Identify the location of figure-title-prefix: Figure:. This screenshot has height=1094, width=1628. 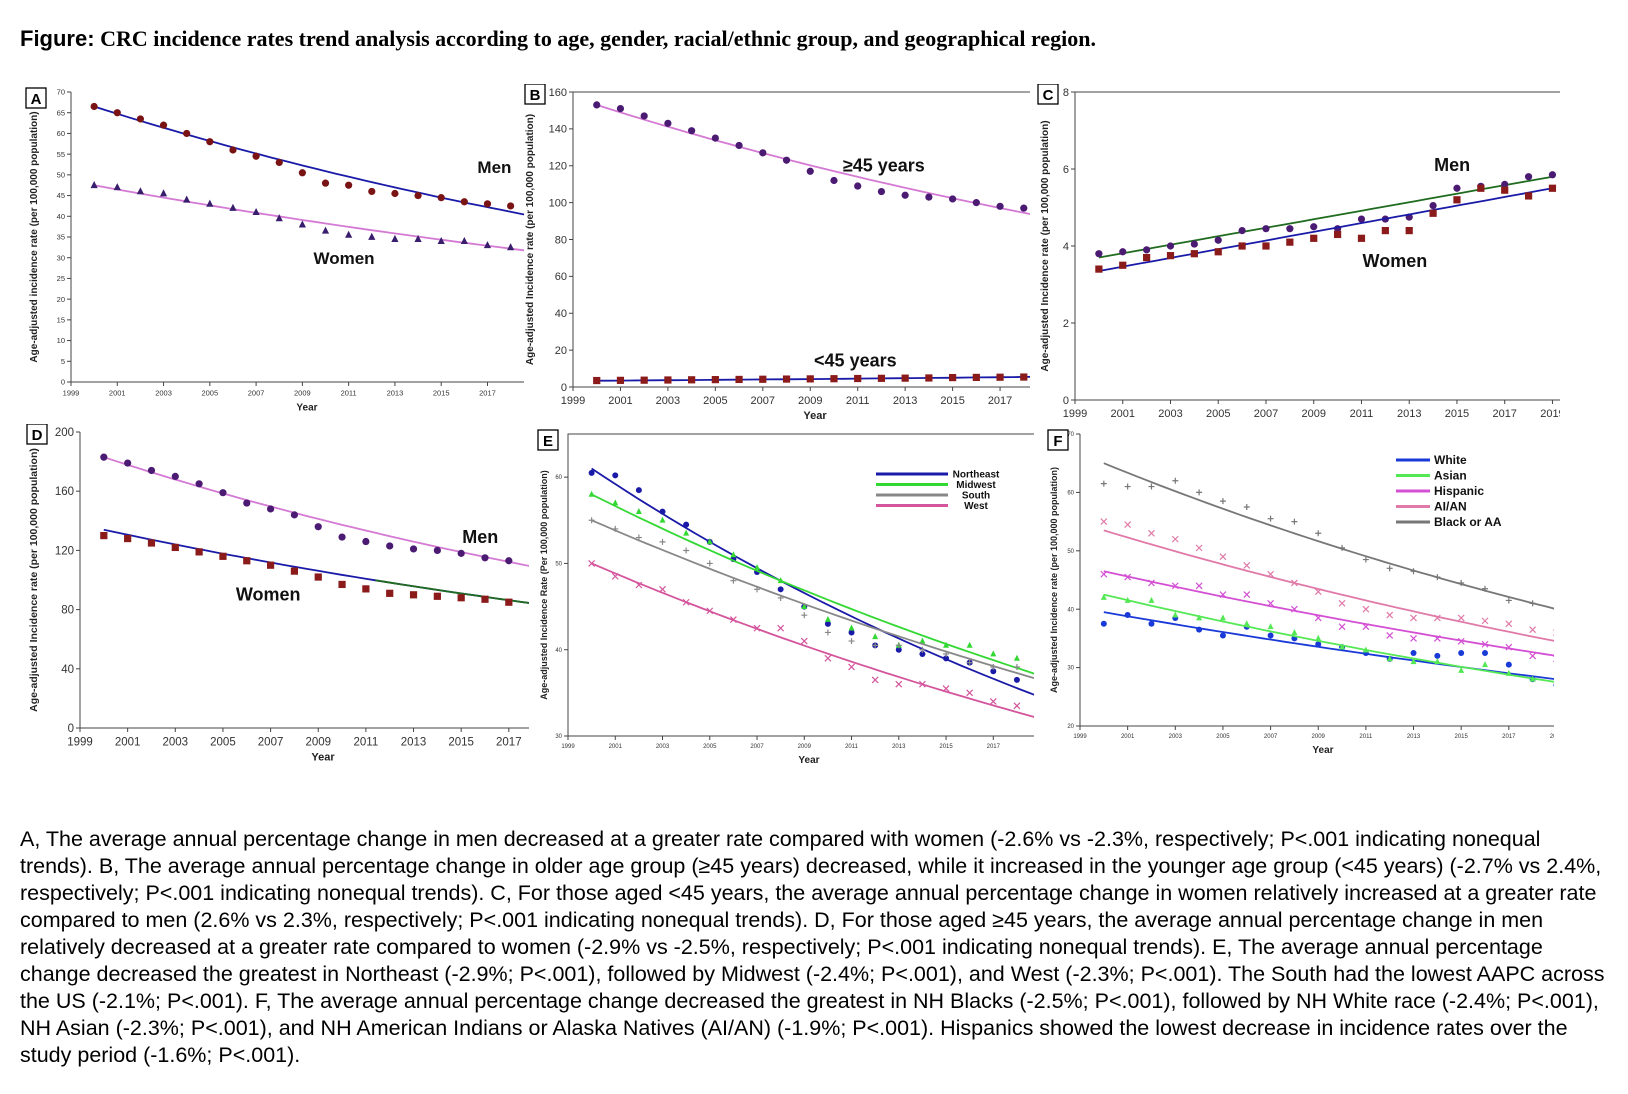
(57, 38).